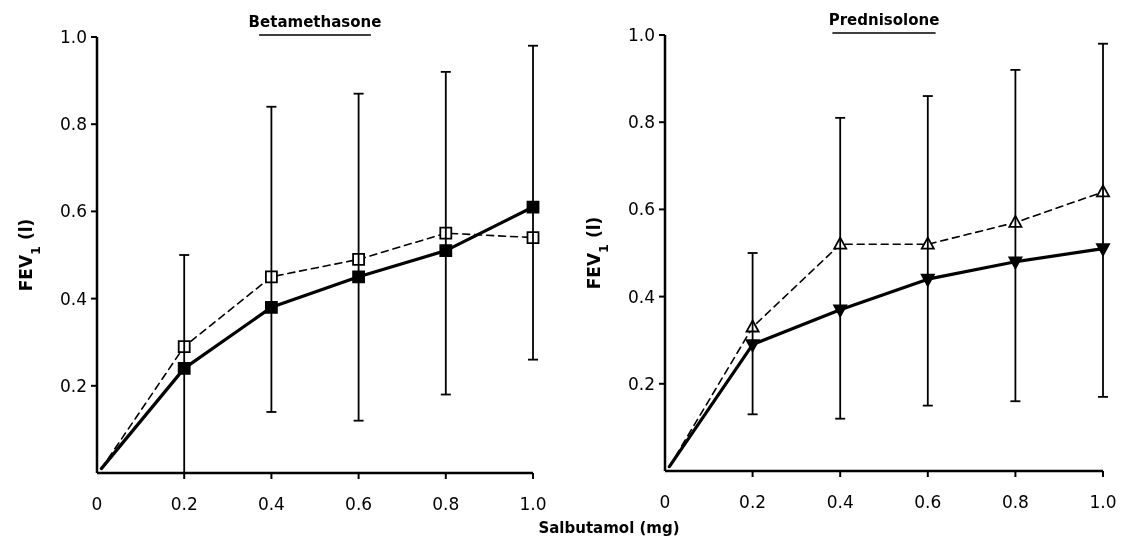 The height and width of the screenshot is (541, 1140). I want to click on chart-title: Prednisolone, so click(884, 20).